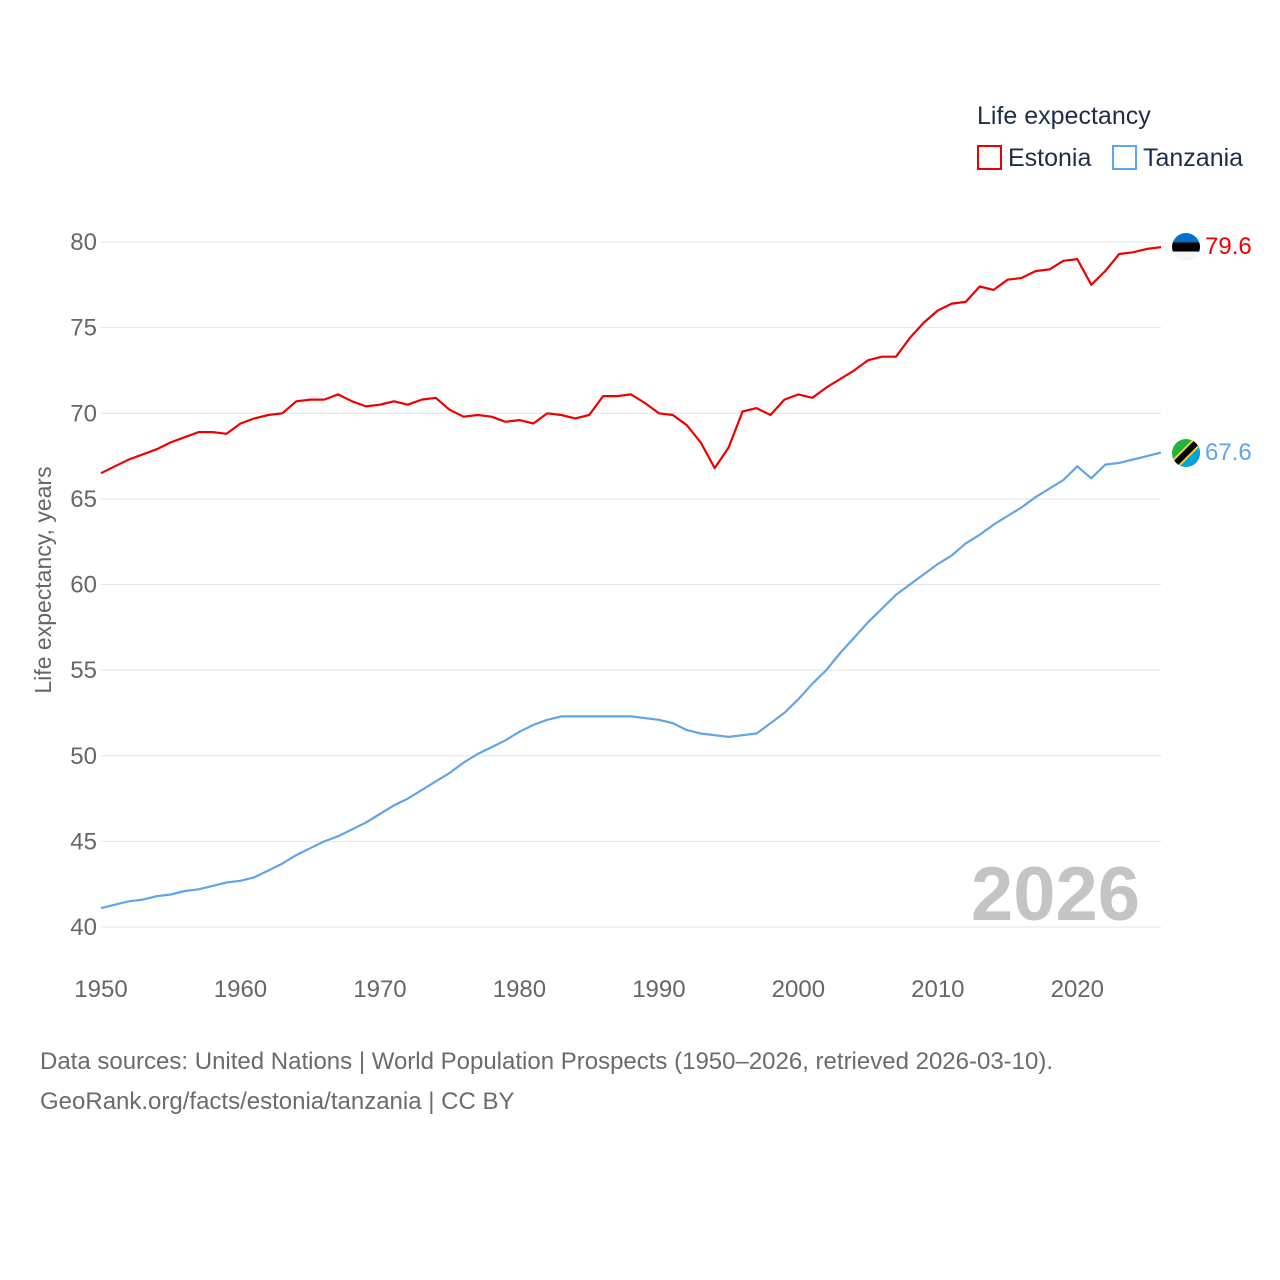 This screenshot has height=1280, width=1280. What do you see at coordinates (631, 360) in the screenshot?
I see `series-line-estonia` at bounding box center [631, 360].